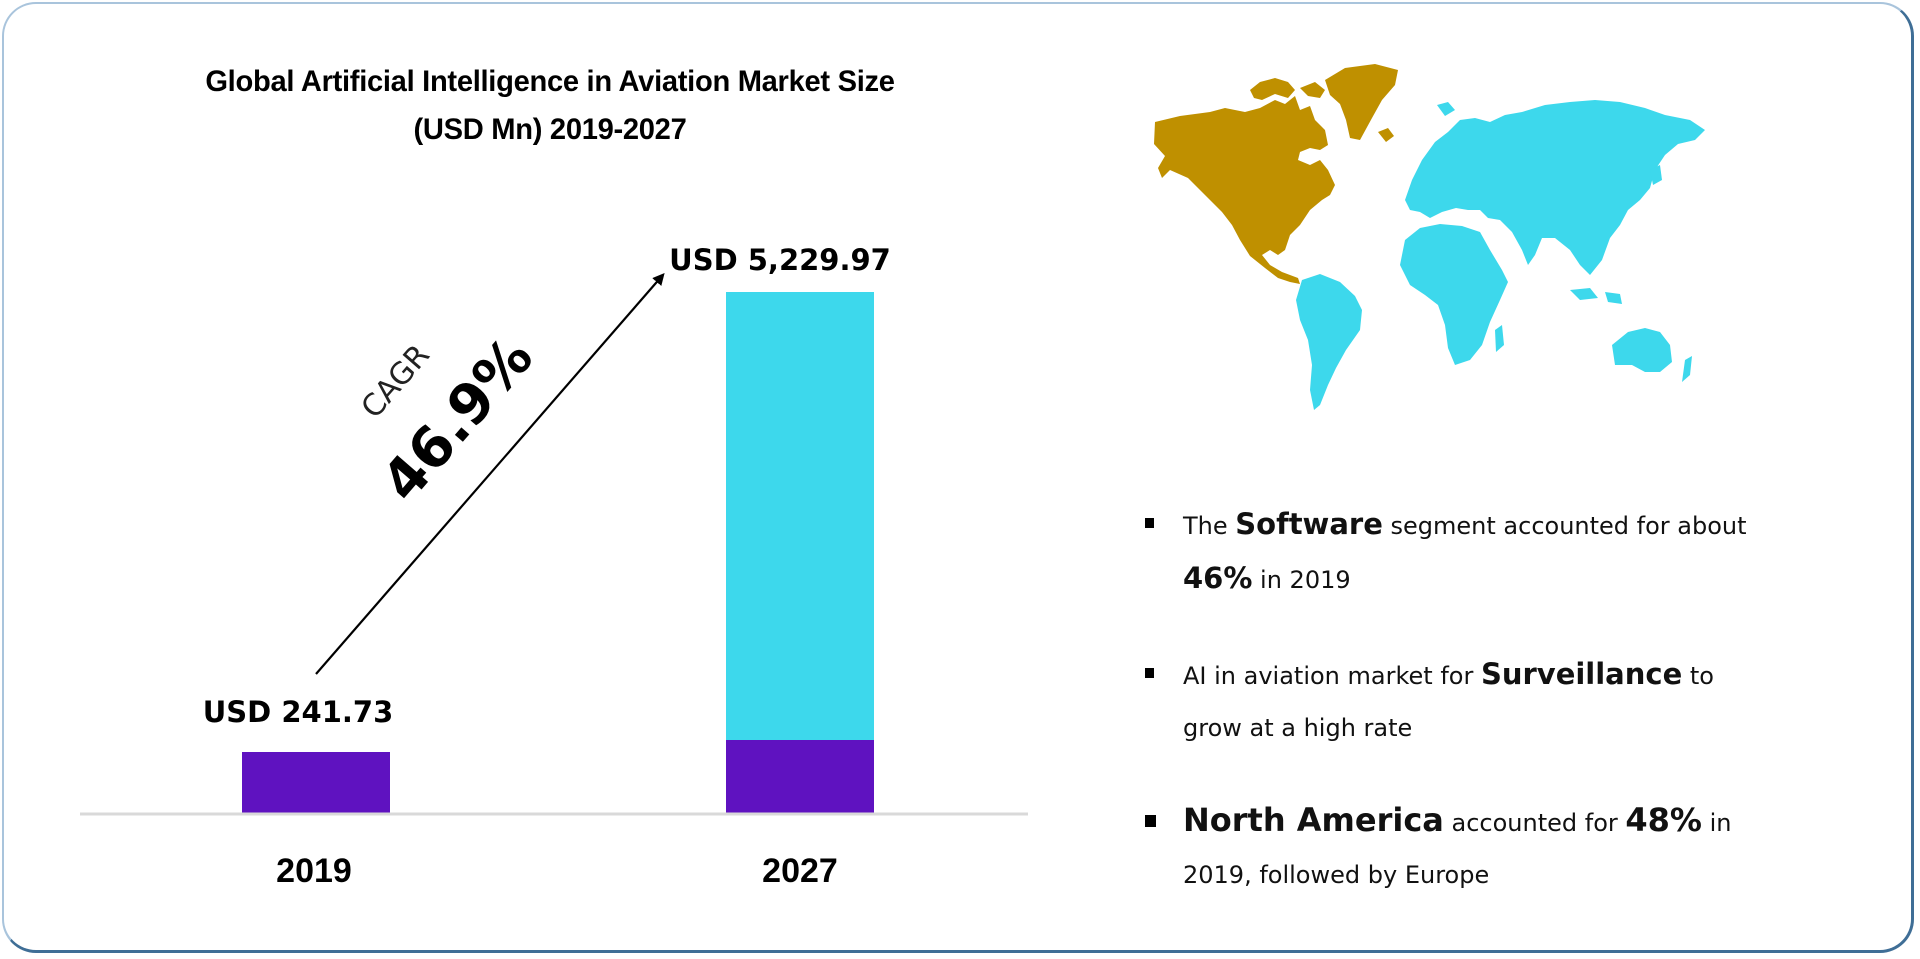 The image size is (1920, 959). Describe the element at coordinates (780, 260) in the screenshot. I see `data-label-2027: USD 5,229.97` at that location.